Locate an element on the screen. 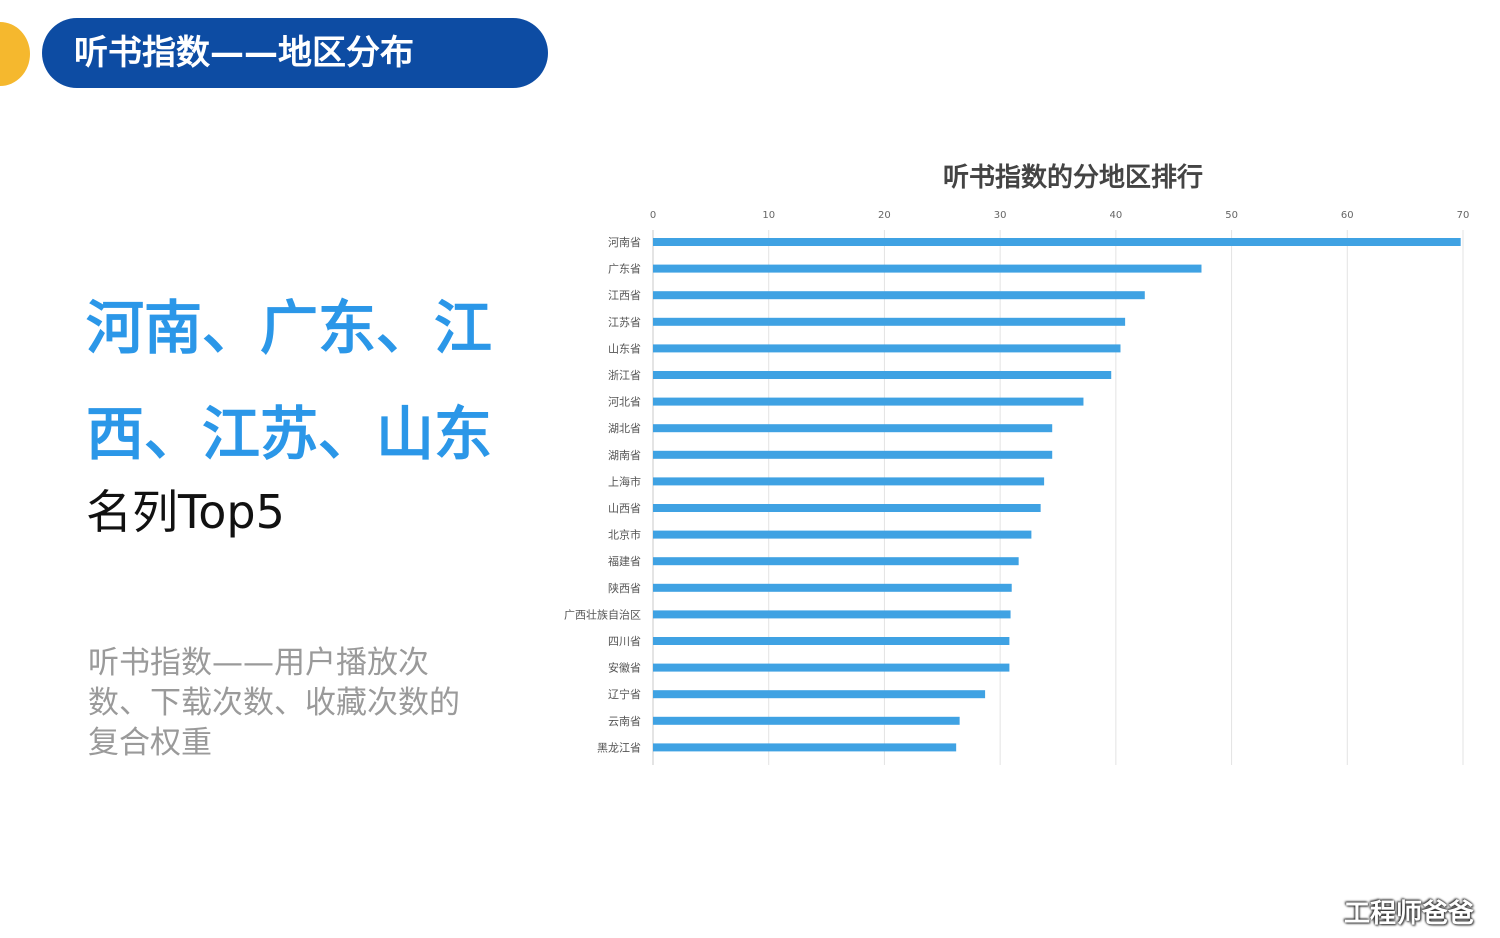 This screenshot has width=1500, height=938. accent-dot is located at coordinates (15, 54).